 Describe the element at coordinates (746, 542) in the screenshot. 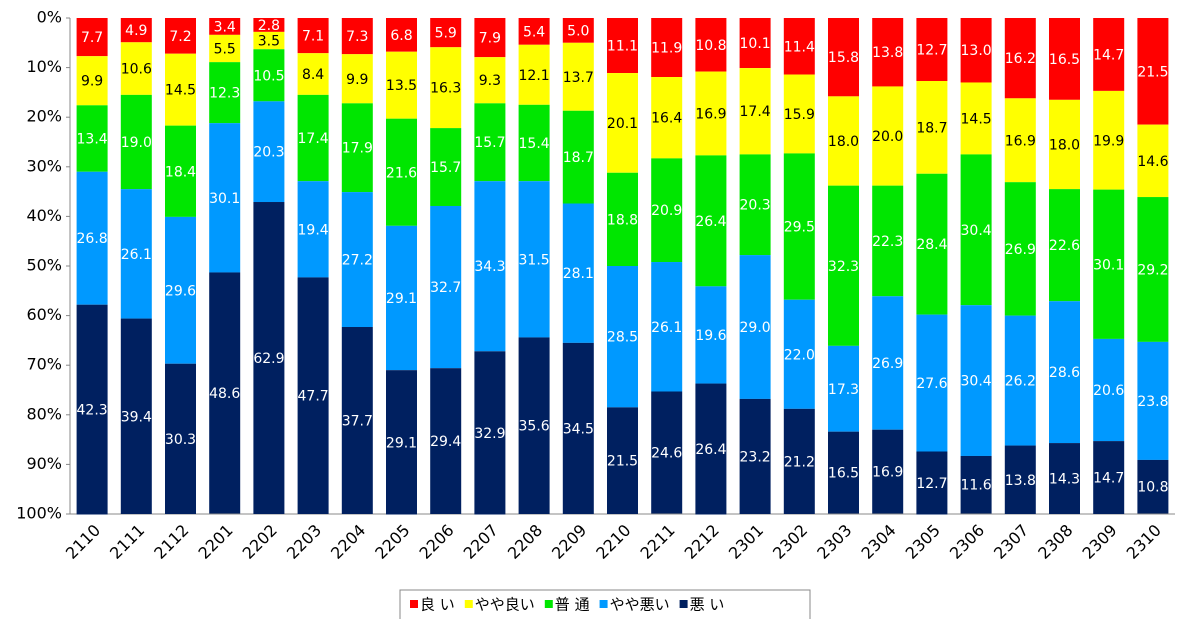

I see `x-tick-label: 2301` at that location.